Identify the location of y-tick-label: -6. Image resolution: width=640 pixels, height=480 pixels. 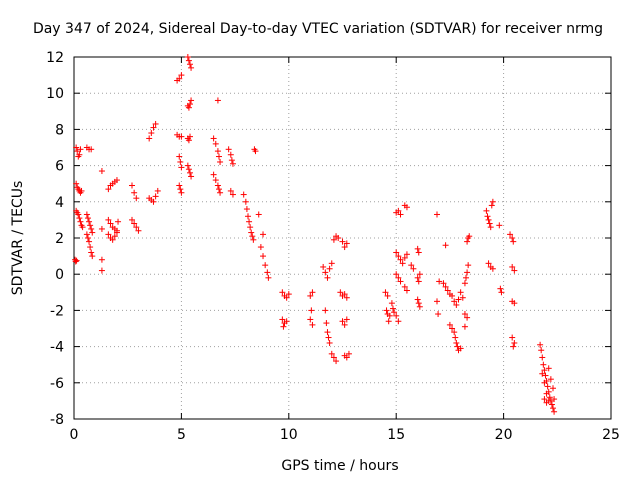
(57, 384).